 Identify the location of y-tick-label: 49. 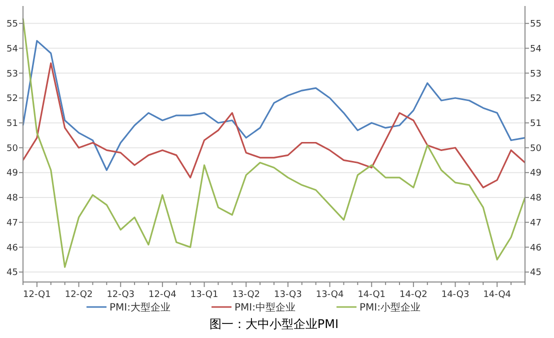
(12, 173).